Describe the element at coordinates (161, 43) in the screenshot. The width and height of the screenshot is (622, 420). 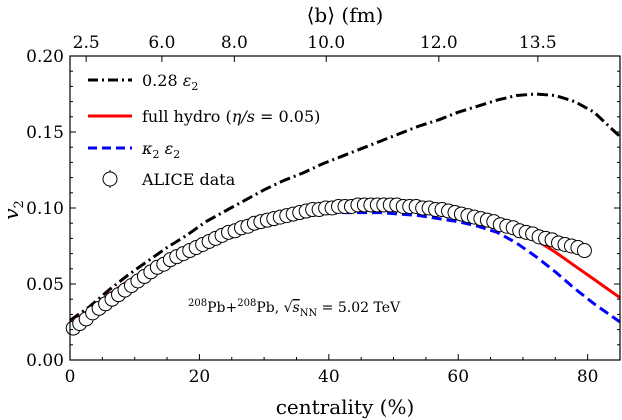
I see `top-tick-label: 6.0` at that location.